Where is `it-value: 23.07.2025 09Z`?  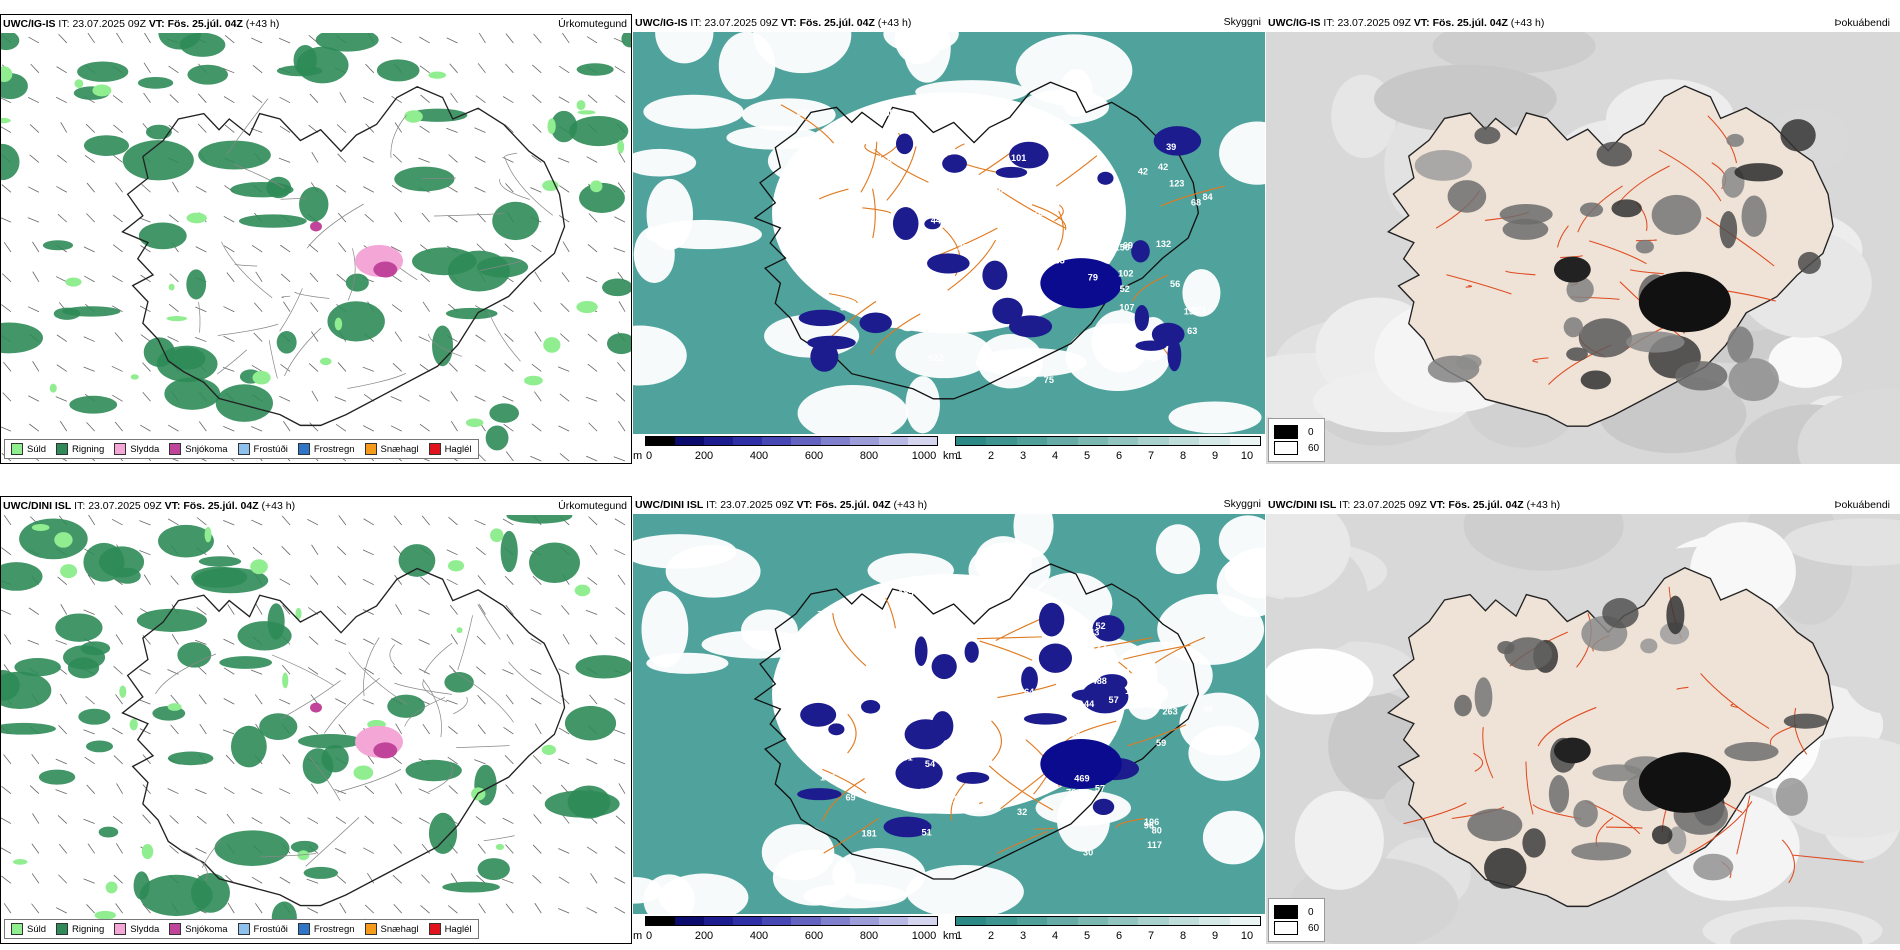 it-value: 23.07.2025 09Z is located at coordinates (1374, 23).